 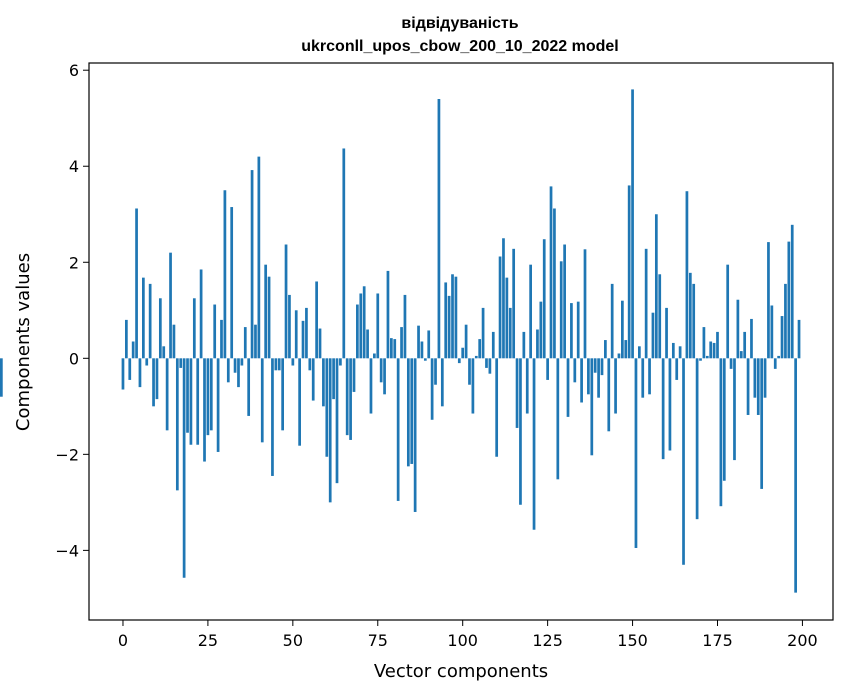 What do you see at coordinates (74, 358) in the screenshot?
I see `y-tick-label-0: 0` at bounding box center [74, 358].